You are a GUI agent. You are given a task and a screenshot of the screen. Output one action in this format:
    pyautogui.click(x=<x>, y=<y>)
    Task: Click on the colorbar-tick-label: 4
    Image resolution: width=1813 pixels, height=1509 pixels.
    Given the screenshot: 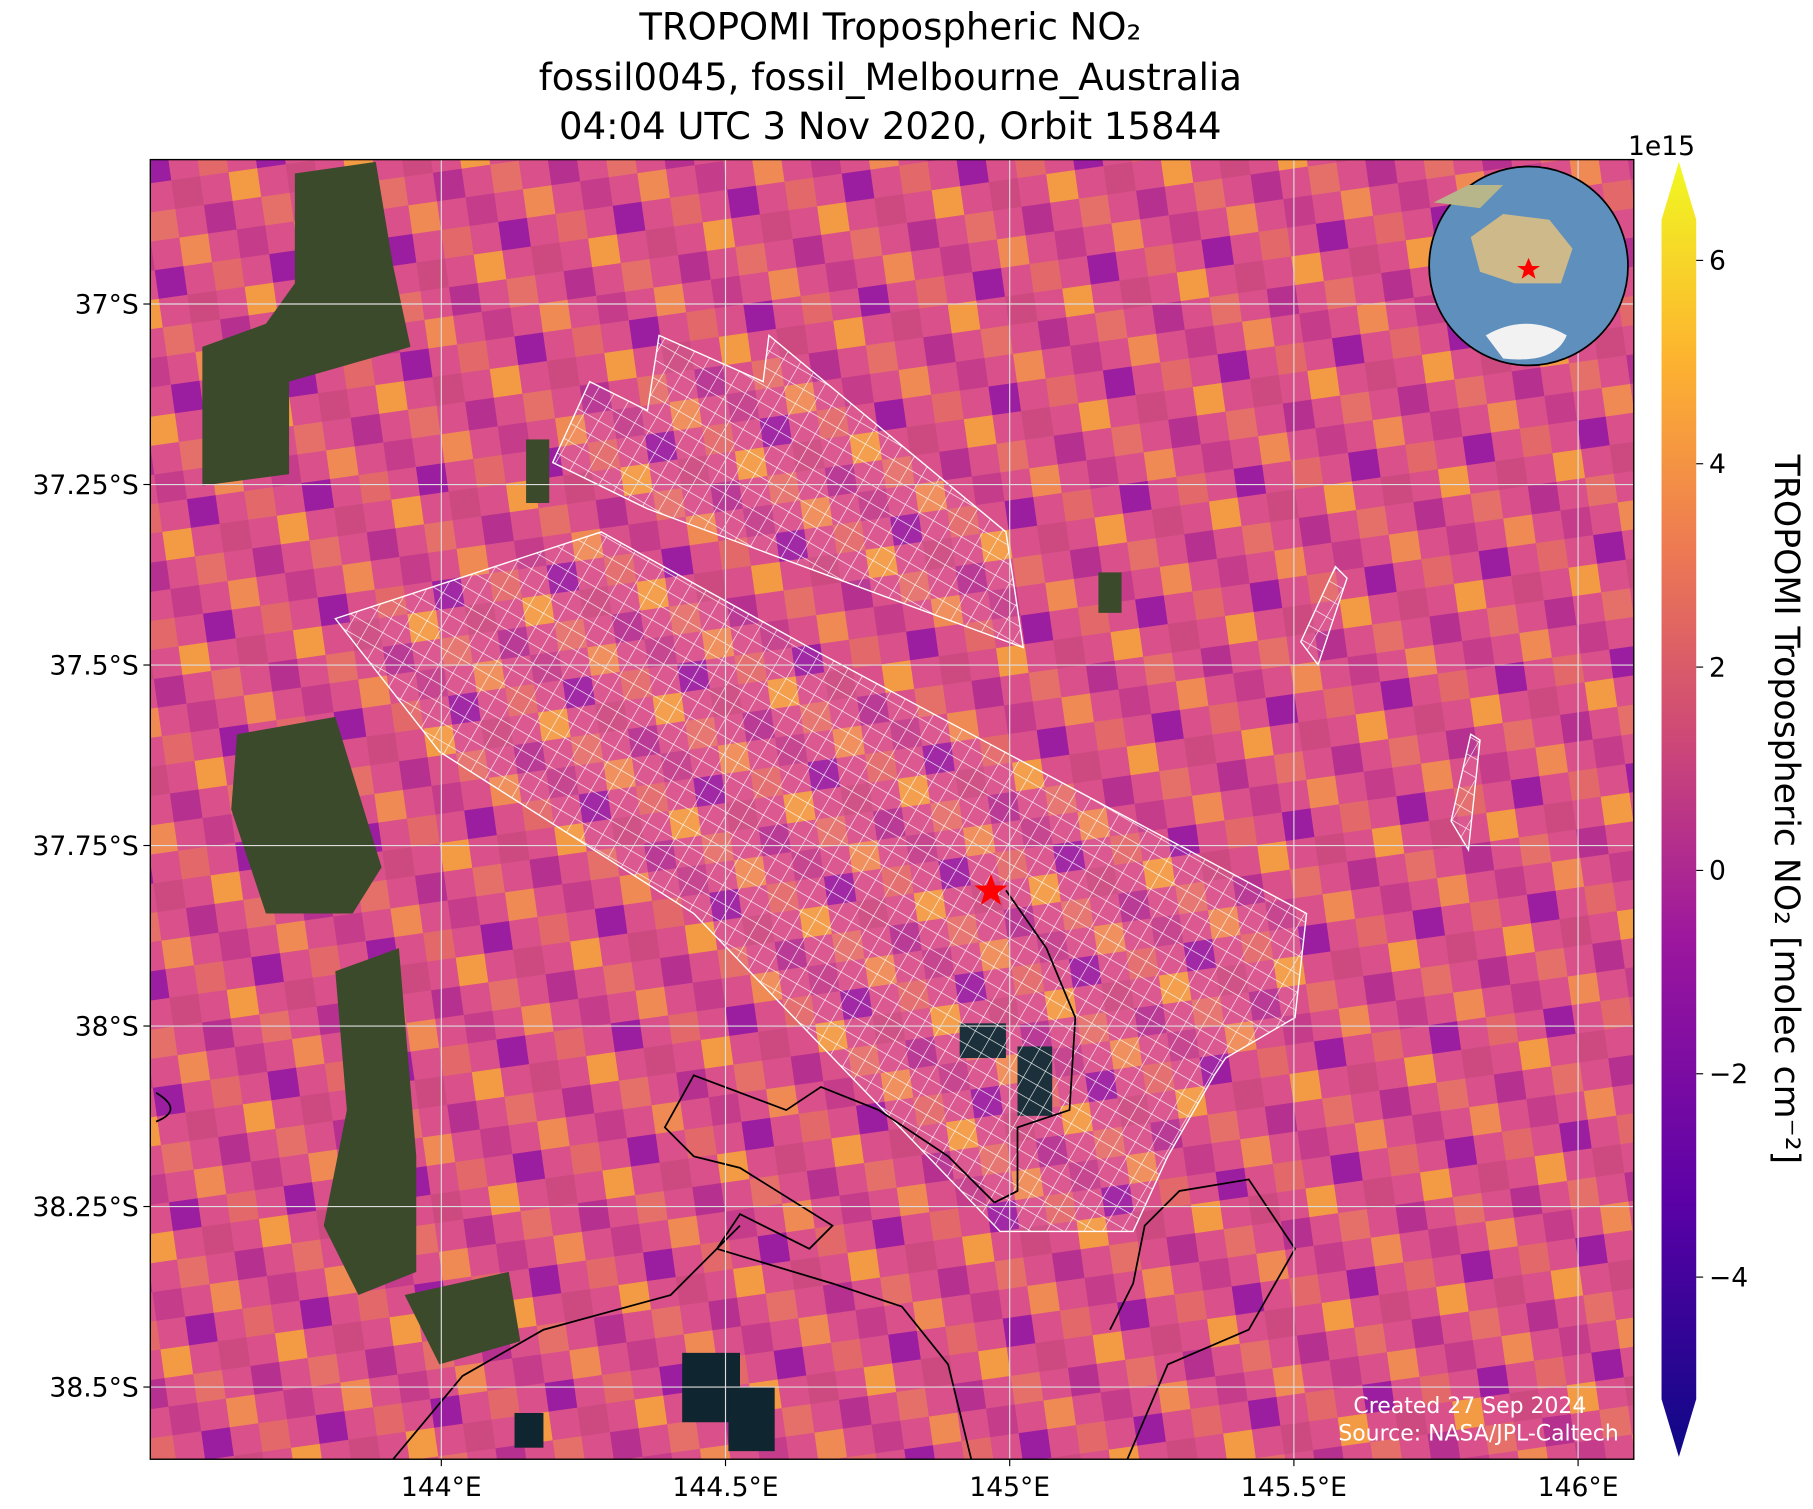 What is the action you would take?
    pyautogui.click(x=1717, y=464)
    